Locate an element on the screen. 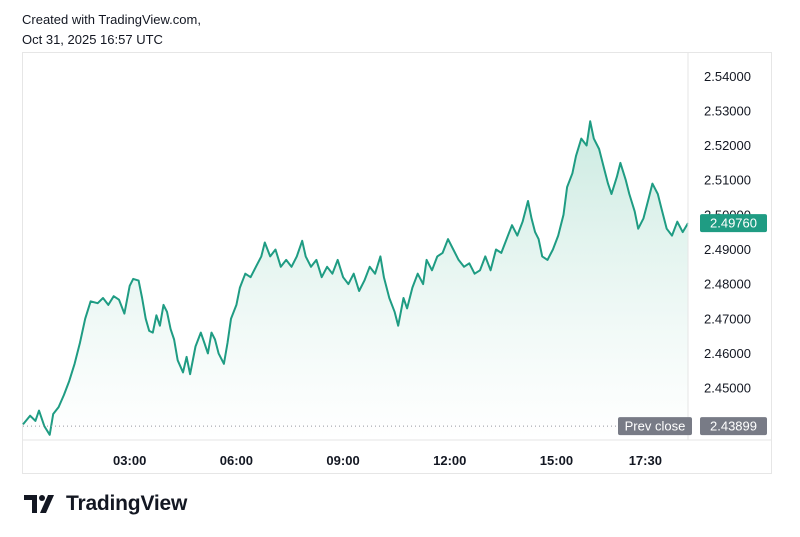 This screenshot has width=800, height=537. y-tick-label: 2.46000 is located at coordinates (727, 353).